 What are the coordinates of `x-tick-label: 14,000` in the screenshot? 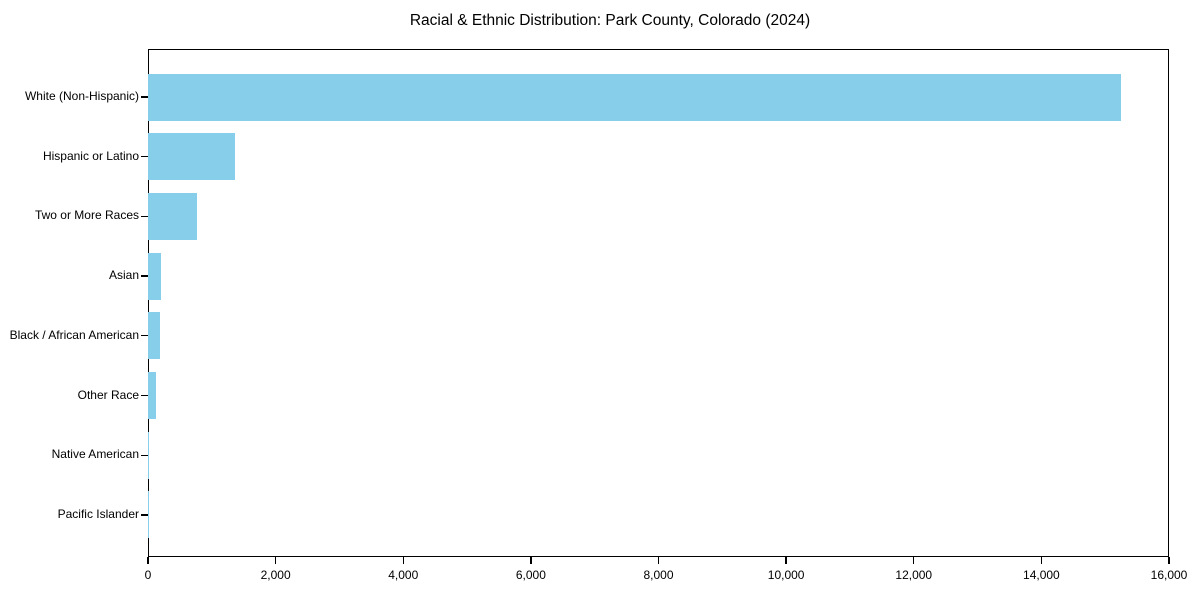 It's located at (1041, 575).